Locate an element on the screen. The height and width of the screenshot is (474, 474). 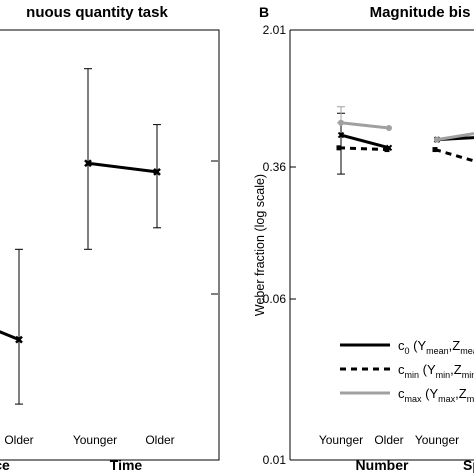
legend-entry: cmax (Ymax,Zm is located at coordinates (407, 395).